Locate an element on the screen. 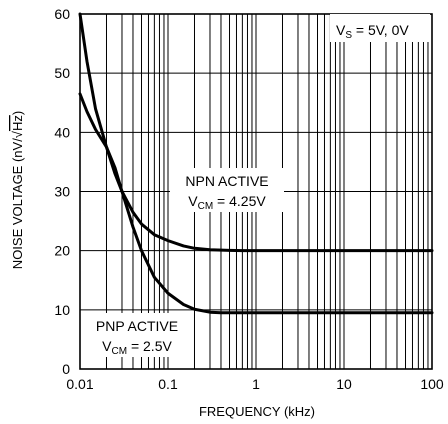  y-tick-label: 60 is located at coordinates (62, 14).